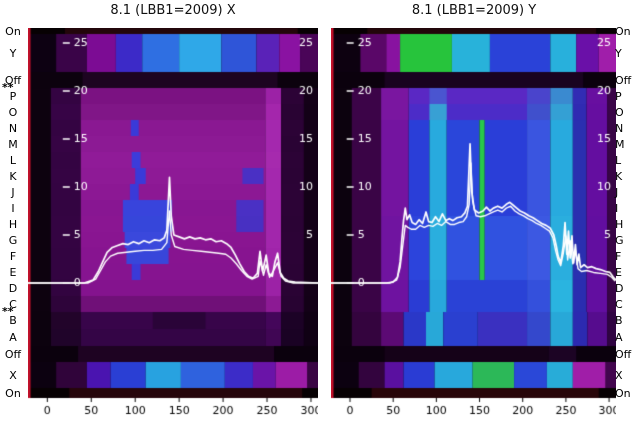 The width and height of the screenshot is (640, 440). What do you see at coordinates (13, 256) in the screenshot?
I see `row-label-left-f: F` at bounding box center [13, 256].